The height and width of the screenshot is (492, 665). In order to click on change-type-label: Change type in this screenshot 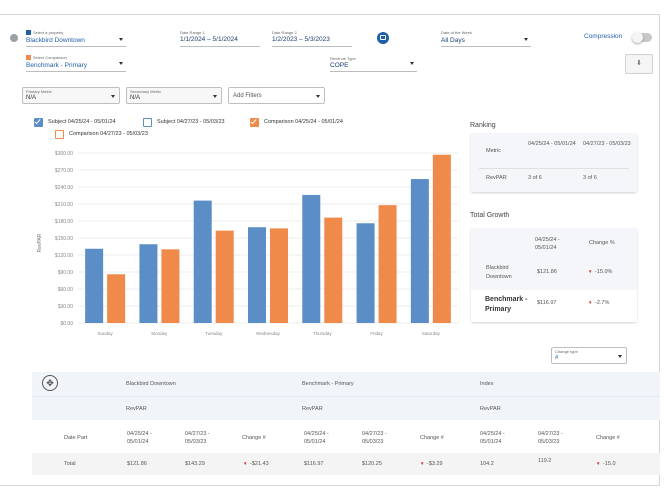, I will do `click(566, 351)`.